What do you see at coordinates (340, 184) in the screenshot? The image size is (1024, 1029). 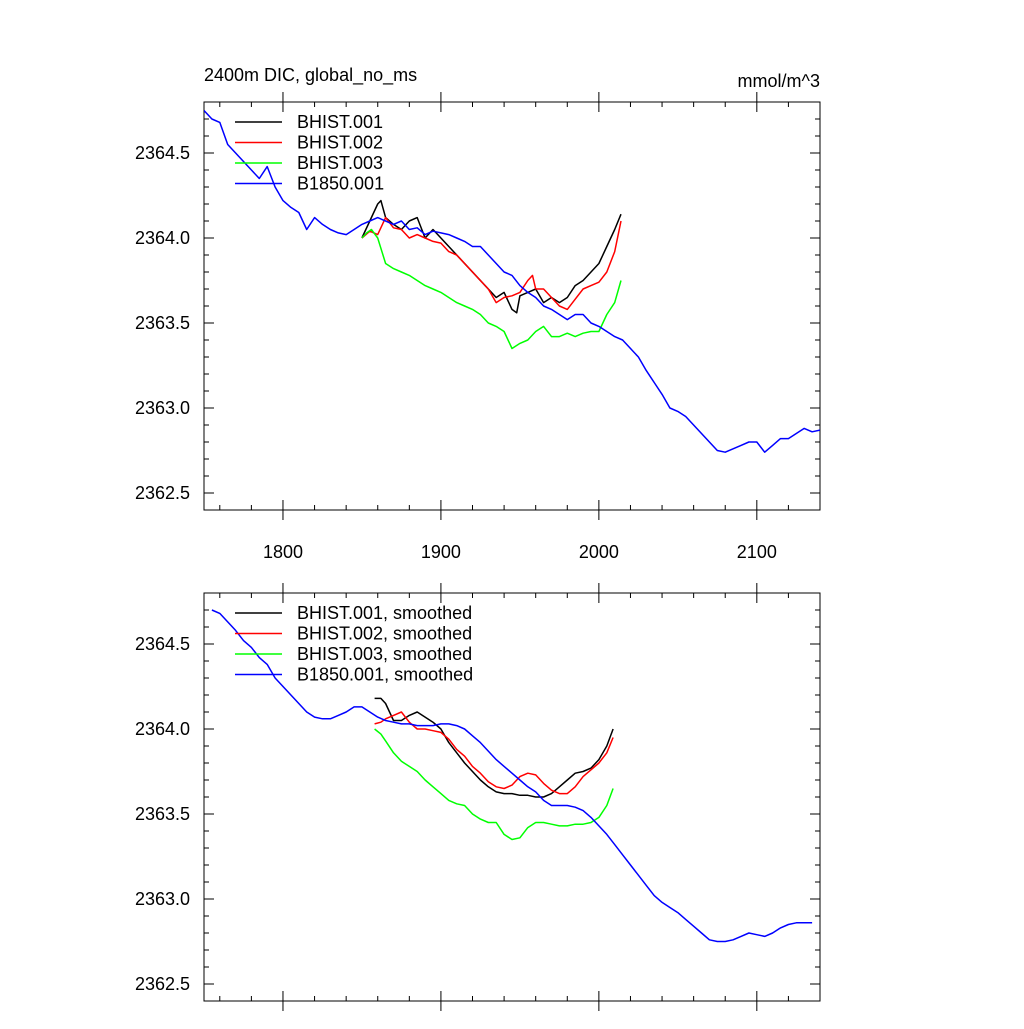 I see `top-legend-label: B1850.001` at bounding box center [340, 184].